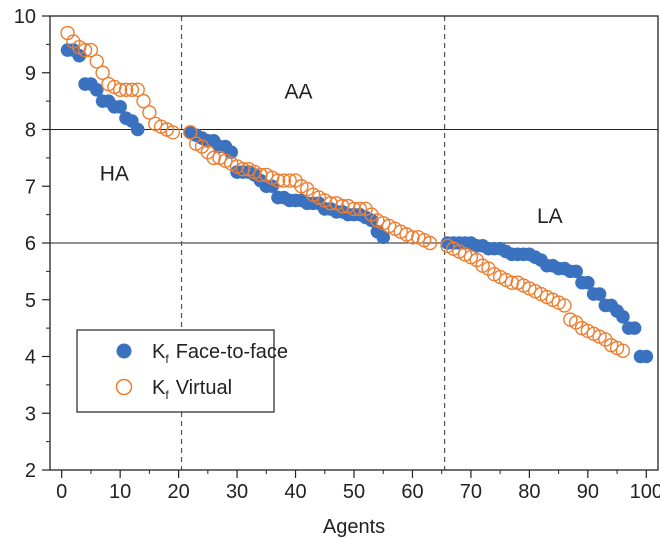 This screenshot has width=660, height=544. What do you see at coordinates (30, 301) in the screenshot?
I see `y-tick-label: 5` at bounding box center [30, 301].